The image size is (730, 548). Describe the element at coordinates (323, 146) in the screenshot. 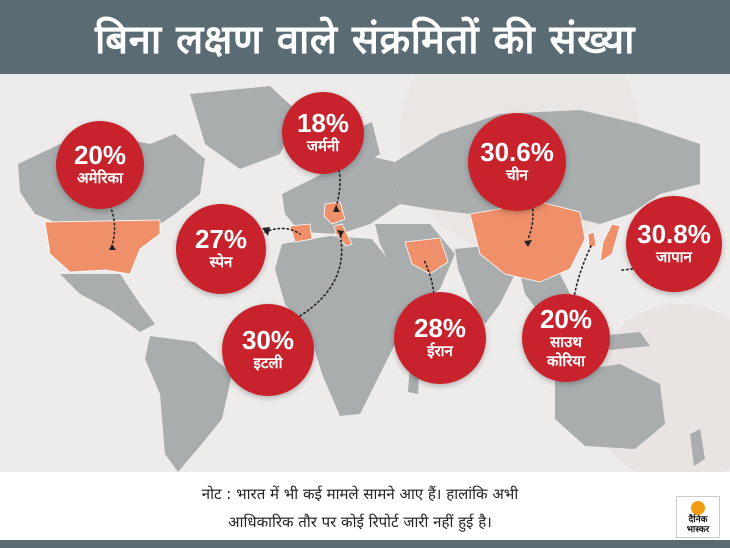

I see `germany-name: जर्मनी` at that location.